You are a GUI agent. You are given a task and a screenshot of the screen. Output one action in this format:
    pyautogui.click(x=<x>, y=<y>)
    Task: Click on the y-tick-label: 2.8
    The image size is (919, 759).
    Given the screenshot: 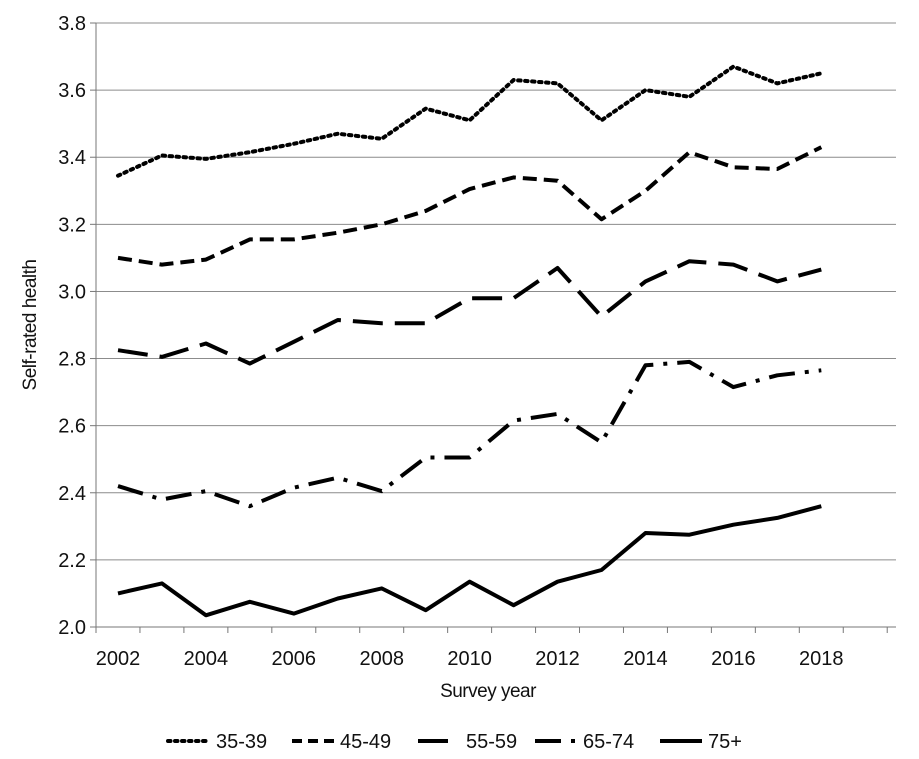 What is the action you would take?
    pyautogui.click(x=72, y=360)
    